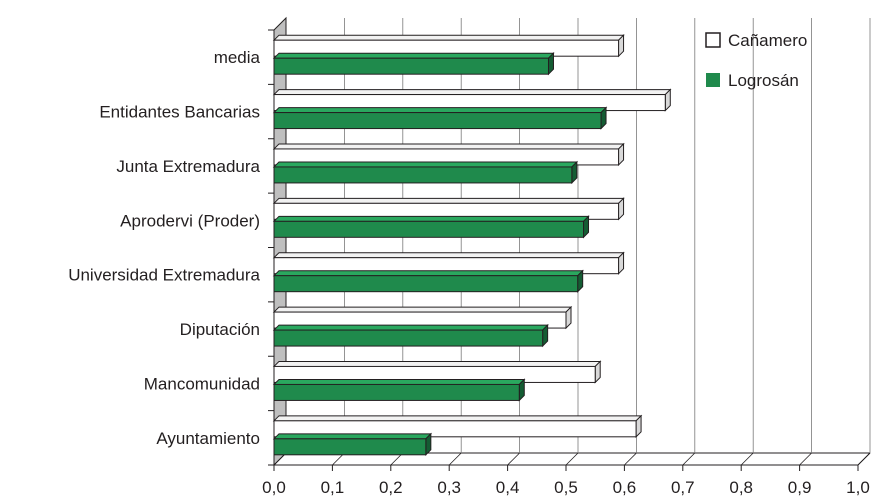 Image resolution: width=880 pixels, height=502 pixels. I want to click on x-tick-label: 0,2, so click(391, 487).